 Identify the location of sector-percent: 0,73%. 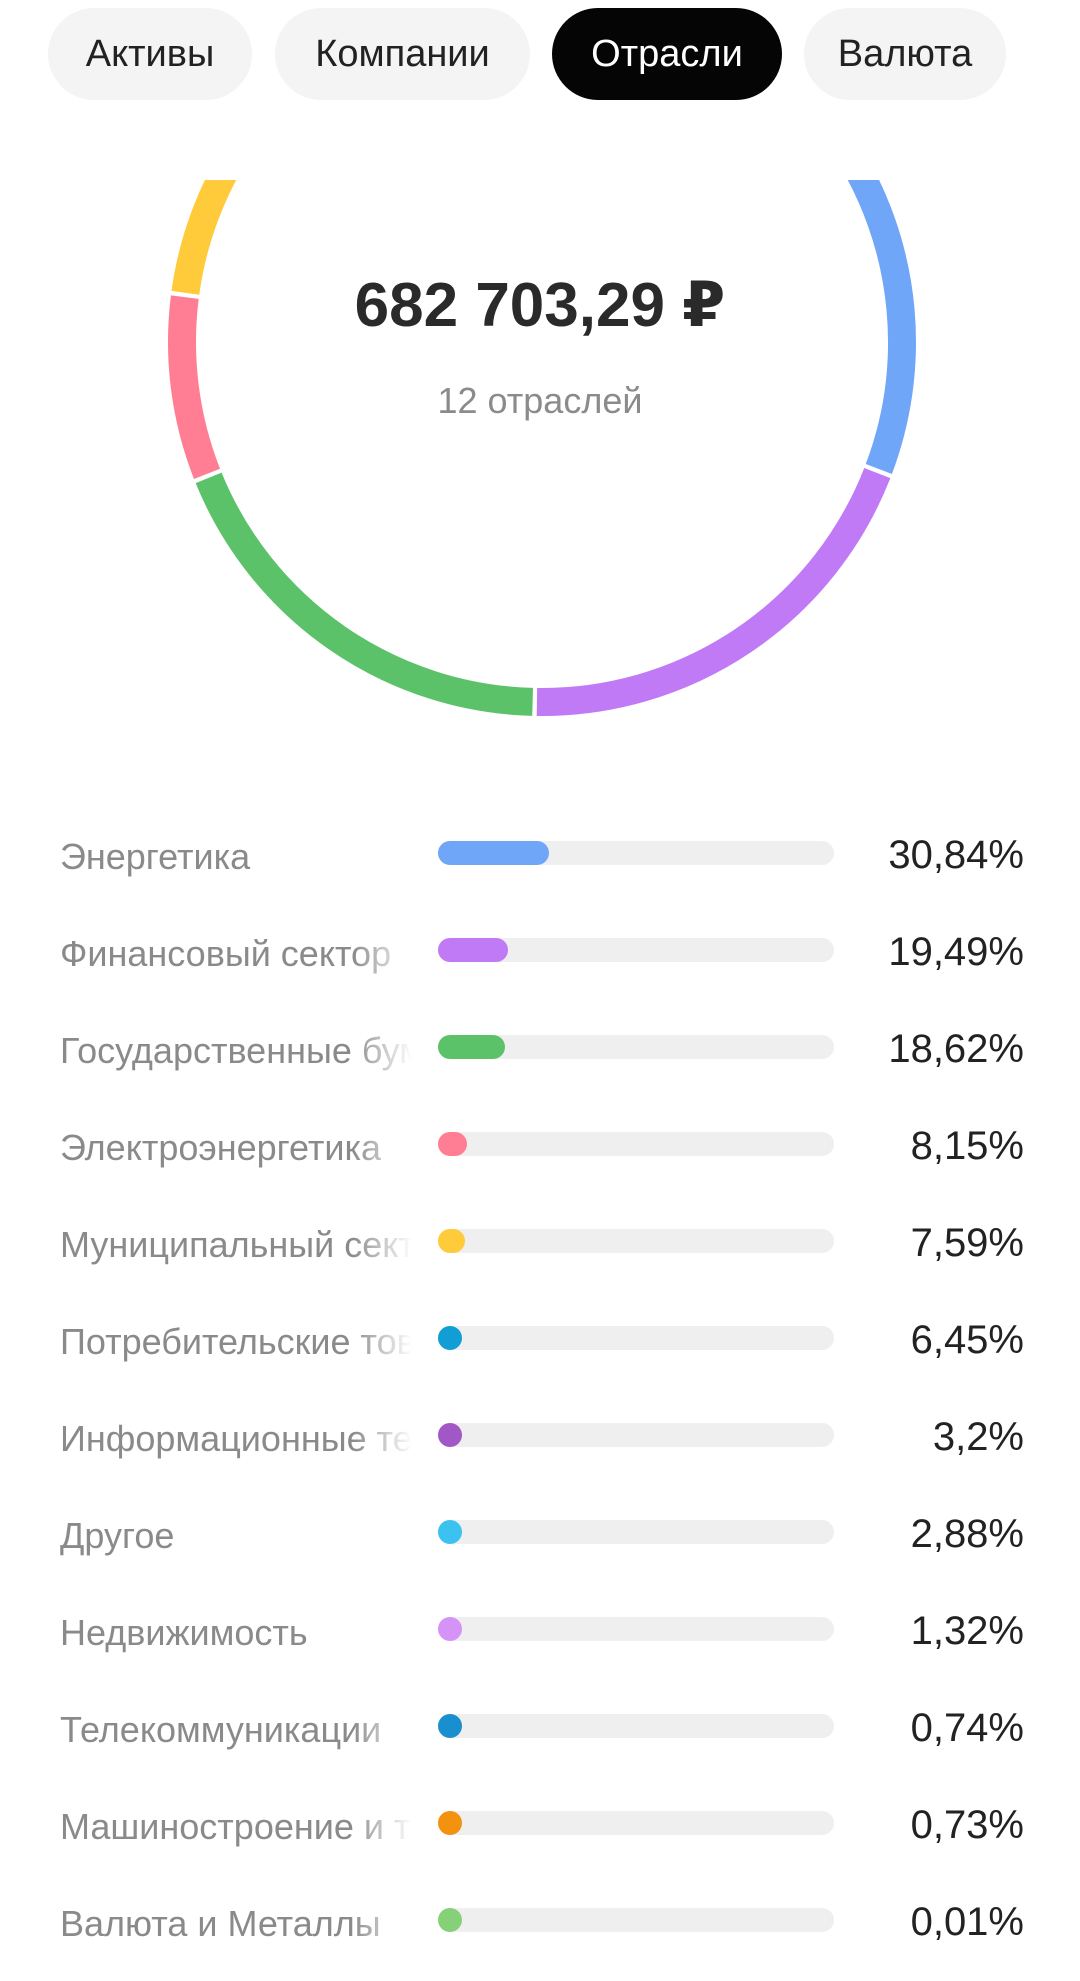
(967, 1825).